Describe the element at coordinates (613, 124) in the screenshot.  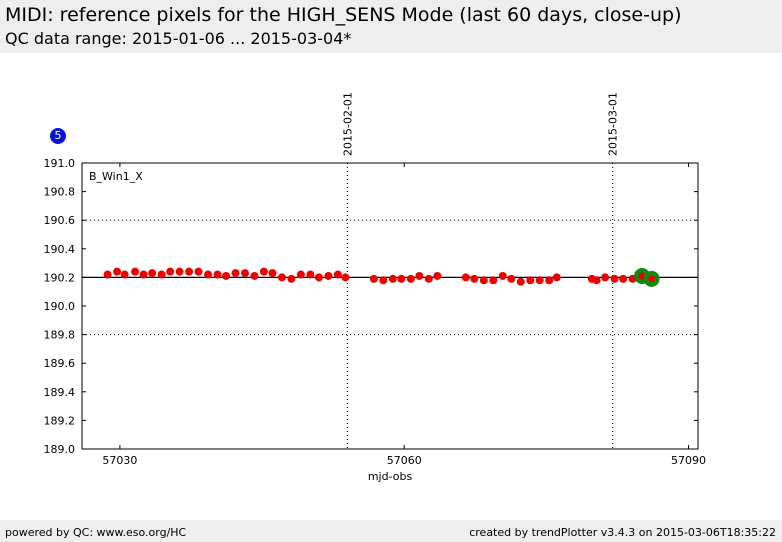
I see `date-marker-label: 2015-03-01` at that location.